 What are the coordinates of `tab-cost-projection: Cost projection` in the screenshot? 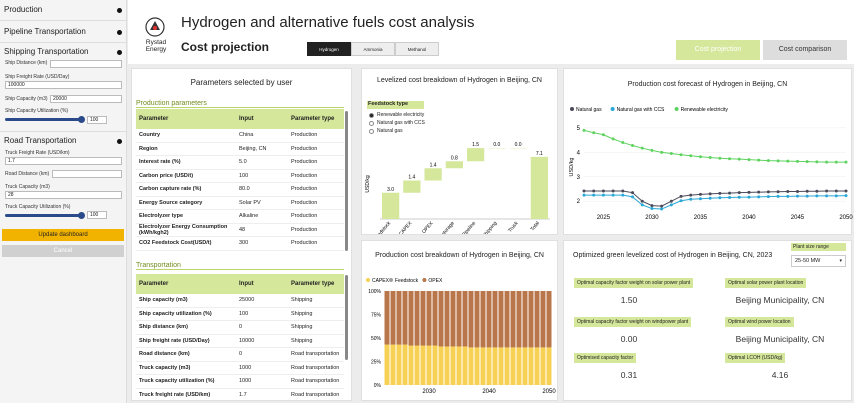 It's located at (718, 50).